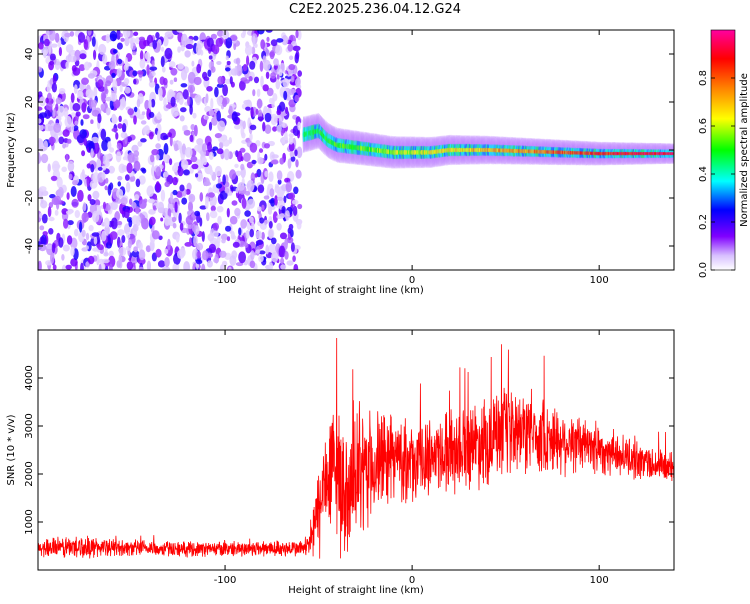  I want to click on figure-title: C2E2.2025.236.04.12.G24, so click(375, 9).